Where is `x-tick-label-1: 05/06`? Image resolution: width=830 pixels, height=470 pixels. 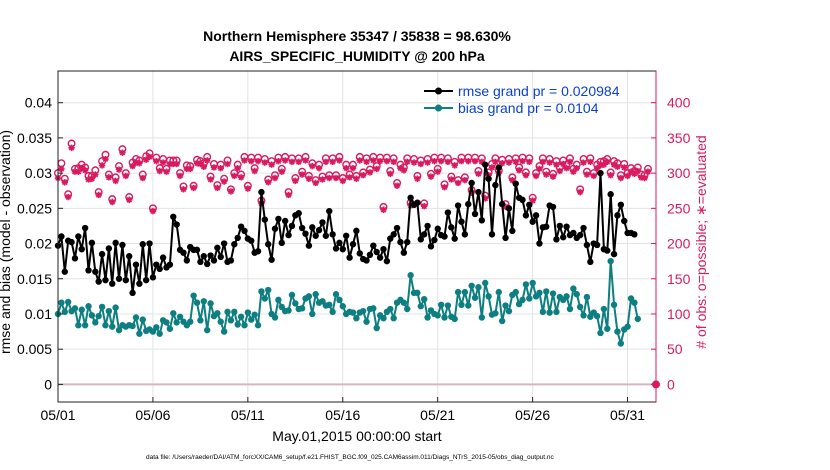
x-tick-label-1: 05/06 is located at coordinates (152, 415).